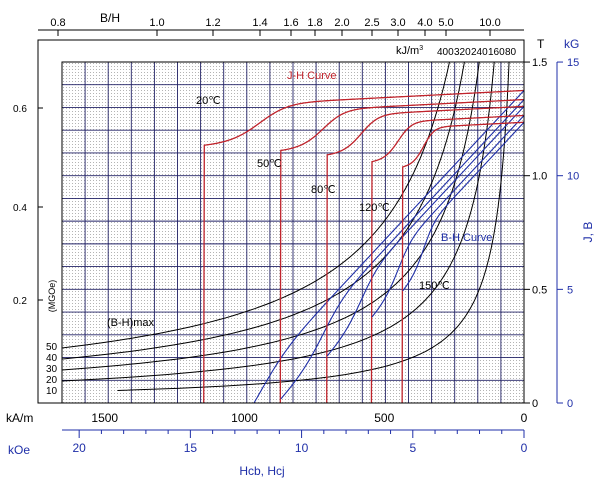 This screenshot has width=600, height=488. I want to click on bh-curve-120℃, so click(447, 216).